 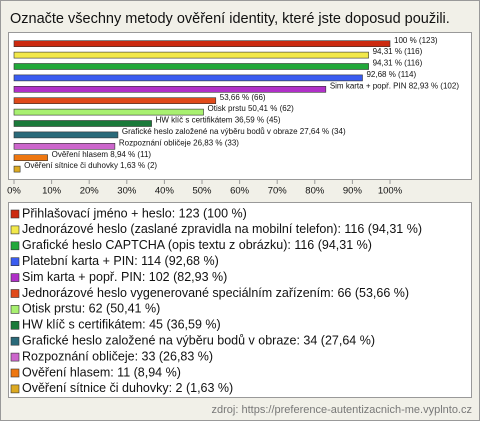 I want to click on x-tick-label: 40%, so click(x=165, y=191).